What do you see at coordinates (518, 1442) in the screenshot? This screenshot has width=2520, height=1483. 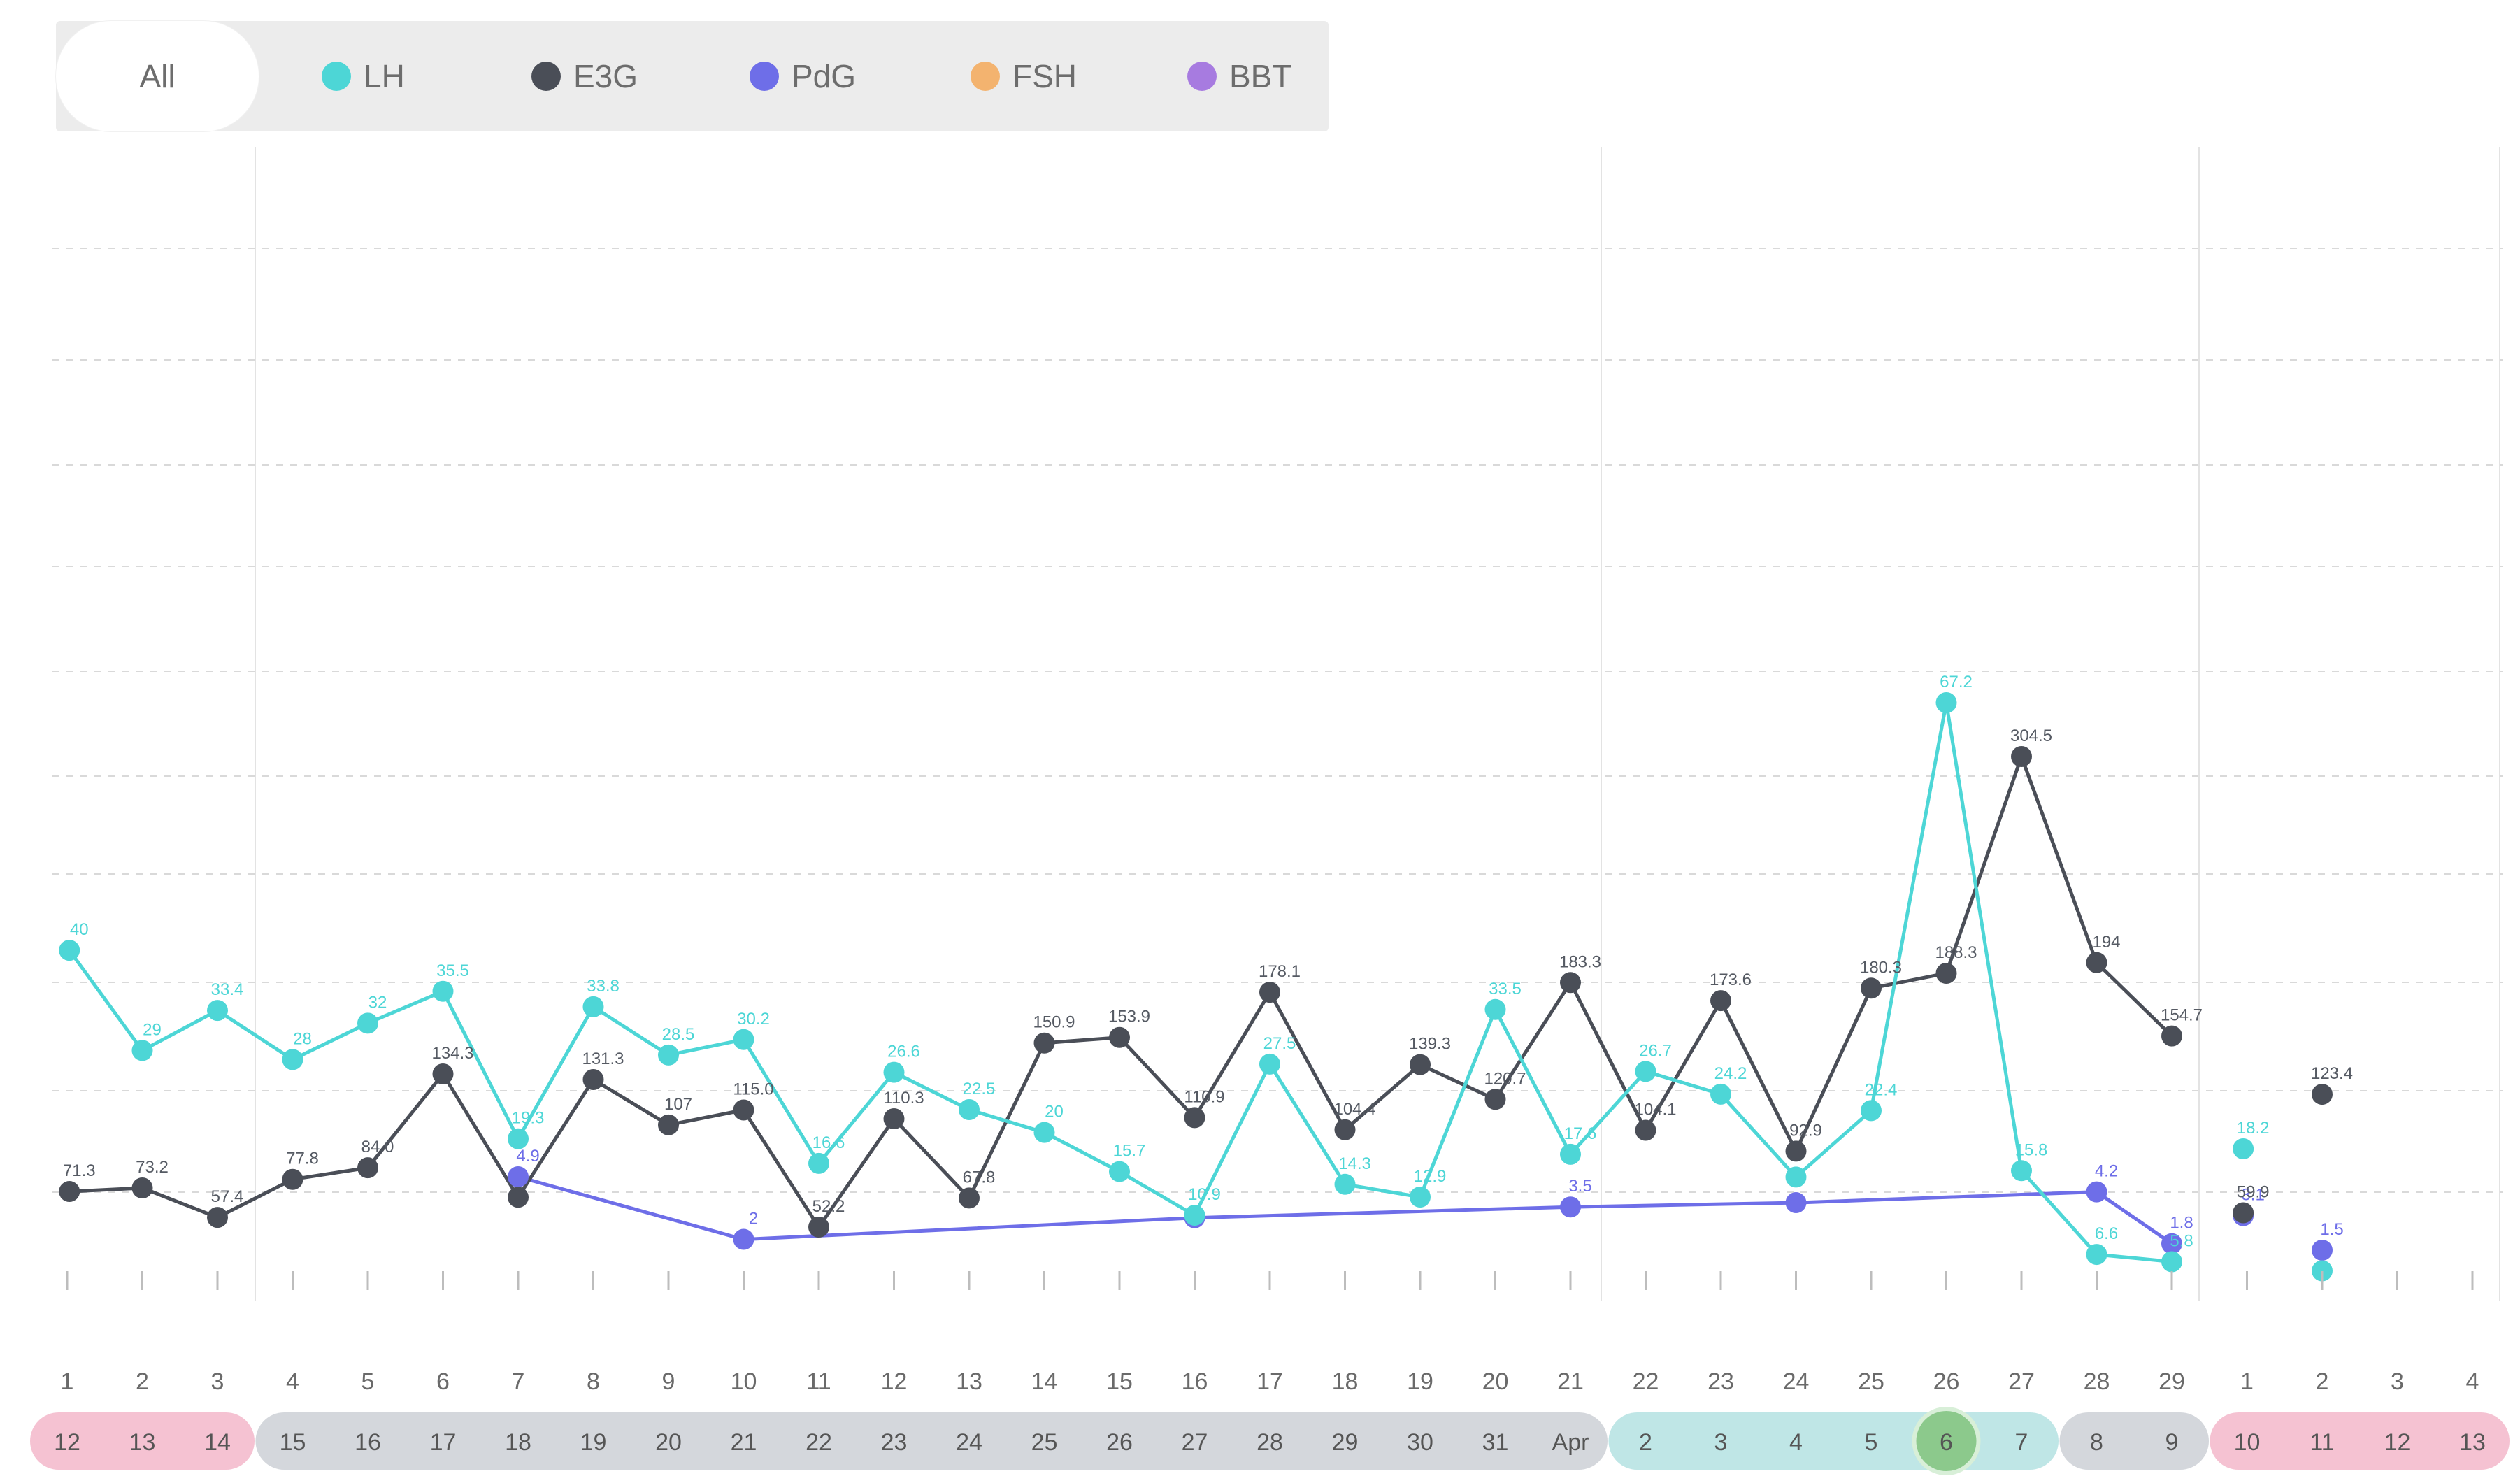 I see `date-band-label: 18` at bounding box center [518, 1442].